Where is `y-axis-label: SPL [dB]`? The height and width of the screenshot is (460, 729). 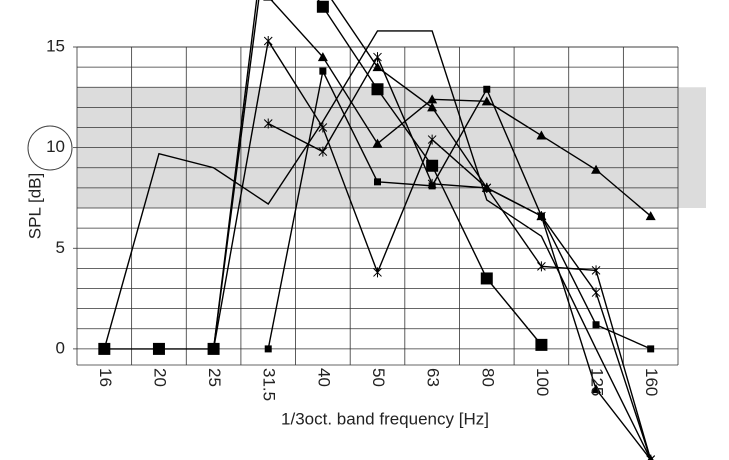
y-axis-label: SPL [dB] is located at coordinates (34, 206).